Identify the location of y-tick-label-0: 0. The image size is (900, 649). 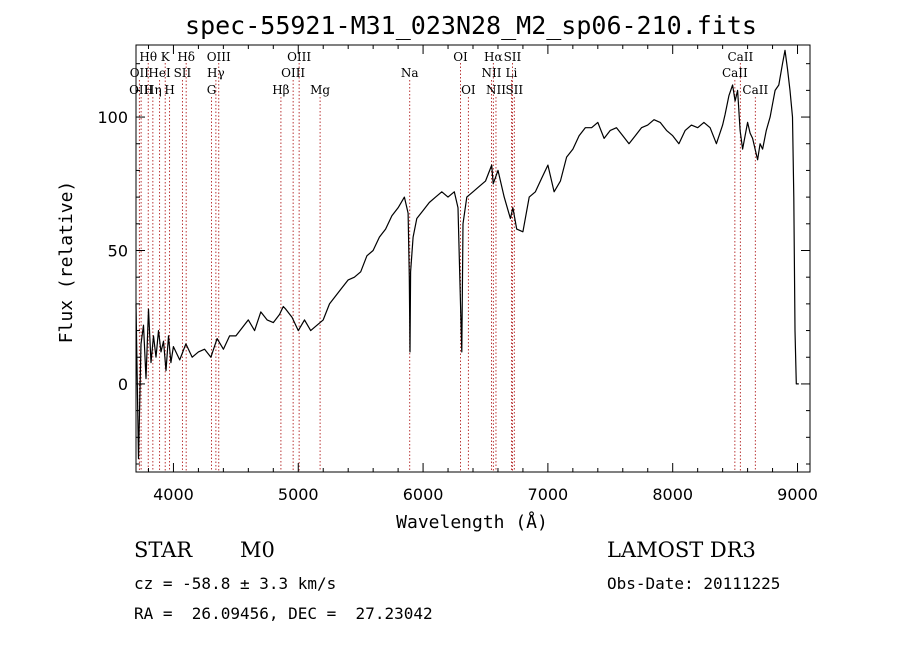
(123, 384).